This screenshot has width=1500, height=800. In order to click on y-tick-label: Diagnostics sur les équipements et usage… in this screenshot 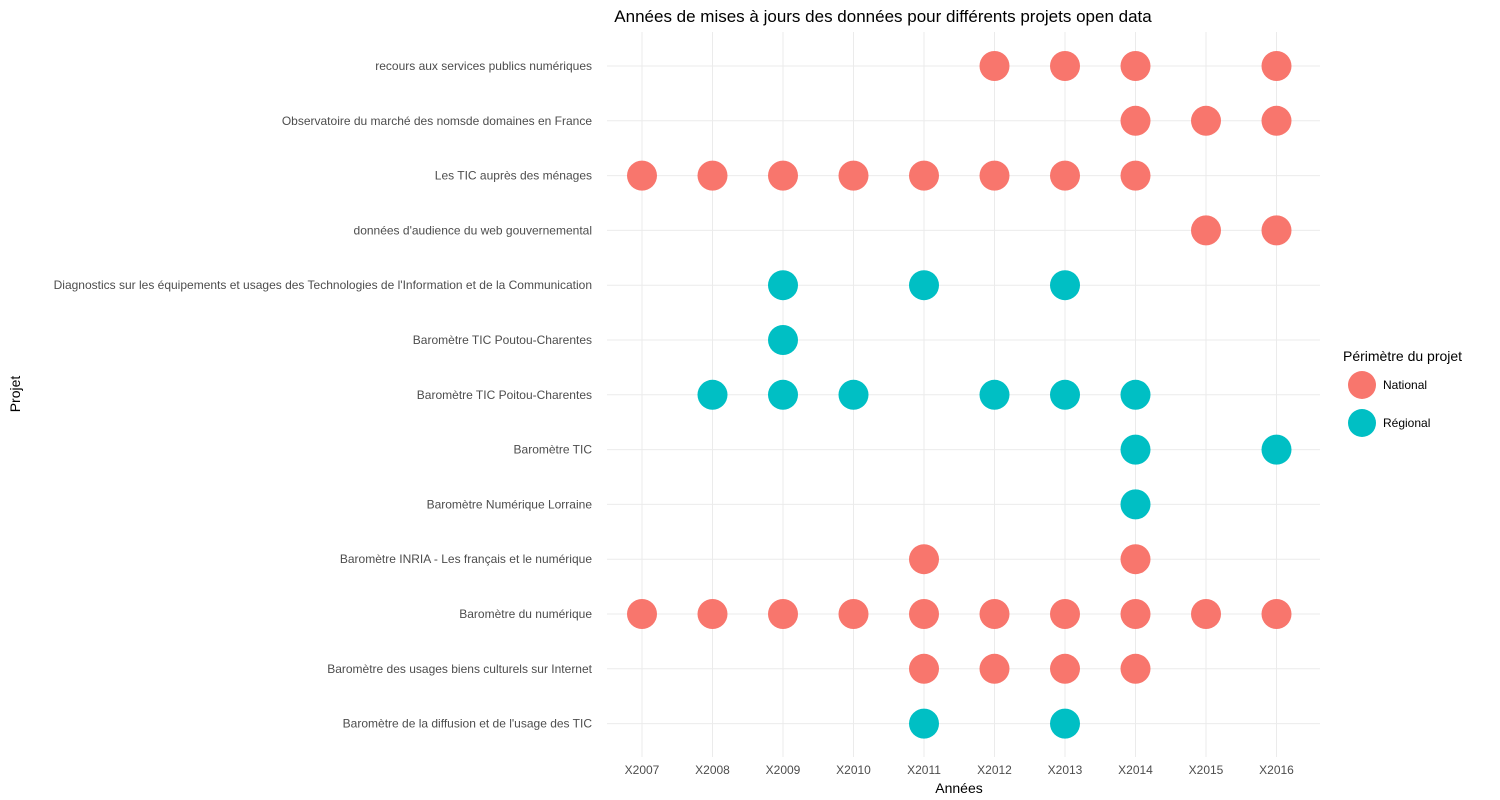, I will do `click(323, 285)`.